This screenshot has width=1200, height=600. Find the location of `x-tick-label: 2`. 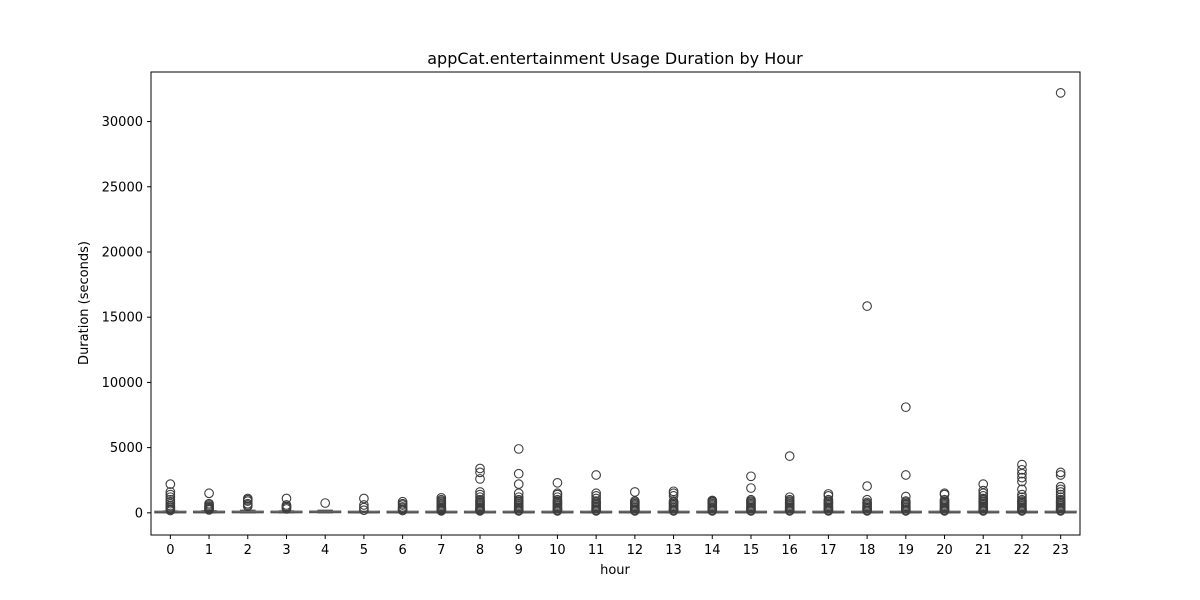

x-tick-label: 2 is located at coordinates (248, 550).